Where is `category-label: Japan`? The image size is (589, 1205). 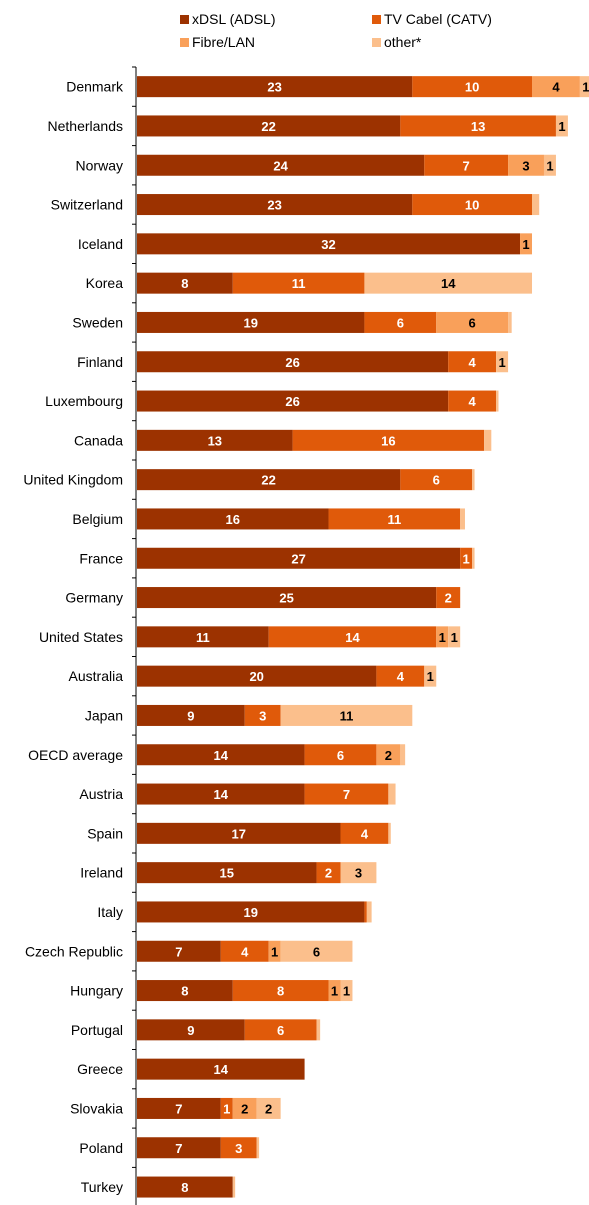 category-label: Japan is located at coordinates (104, 715).